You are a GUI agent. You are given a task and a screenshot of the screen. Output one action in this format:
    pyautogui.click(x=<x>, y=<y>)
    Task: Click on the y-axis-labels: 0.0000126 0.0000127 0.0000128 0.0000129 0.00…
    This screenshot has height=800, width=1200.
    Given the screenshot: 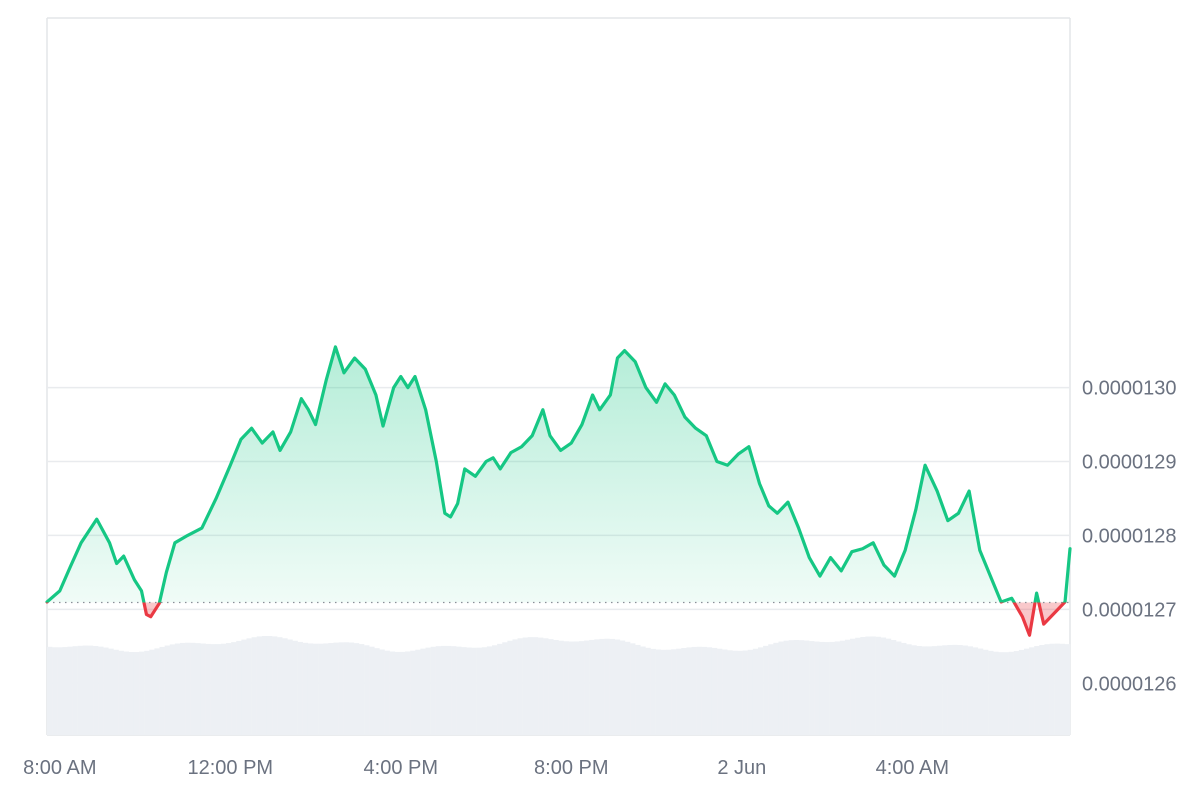 What is the action you would take?
    pyautogui.click(x=1129, y=537)
    